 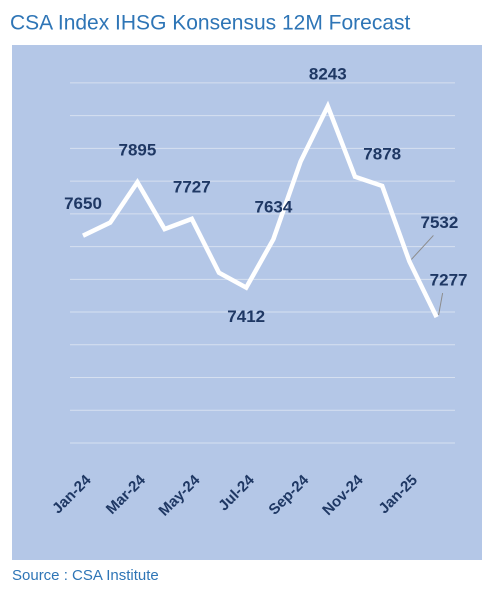 I want to click on chart-title: CSA Index IHSG Konsensus 12M Forecast, so click(x=210, y=23).